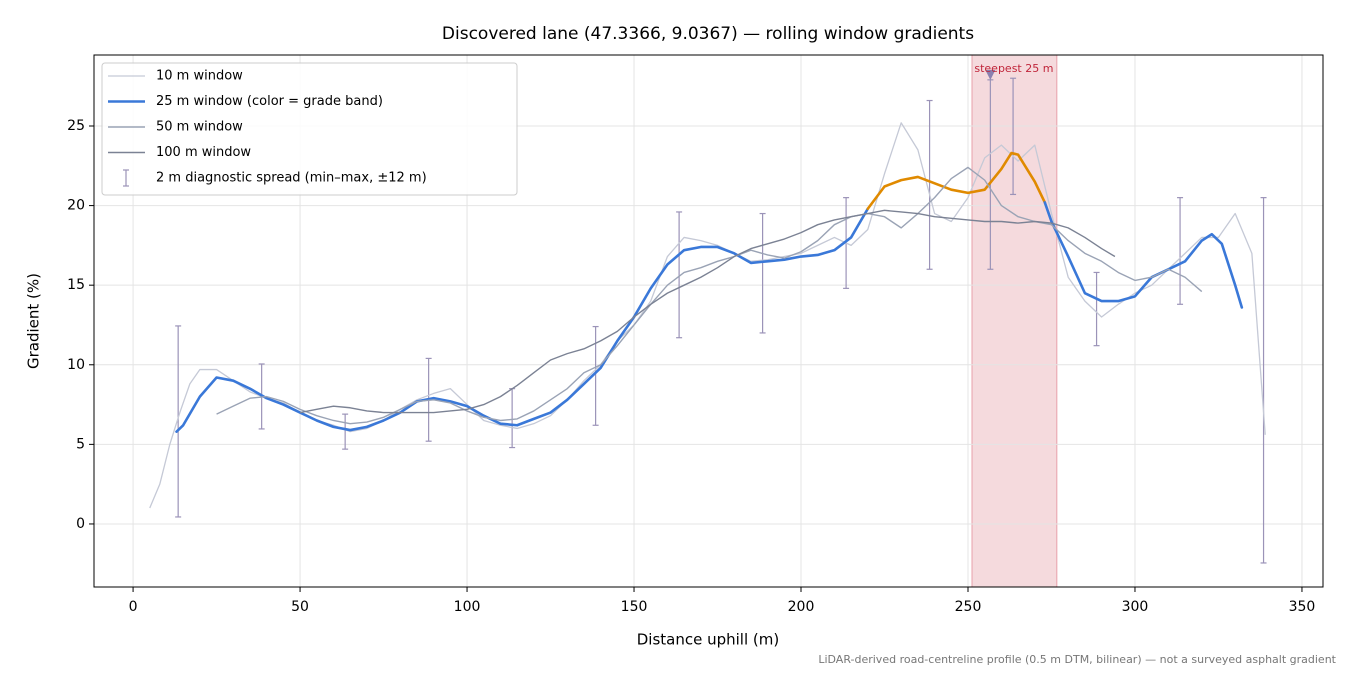  I want to click on x-tick-label: 50, so click(300, 607).